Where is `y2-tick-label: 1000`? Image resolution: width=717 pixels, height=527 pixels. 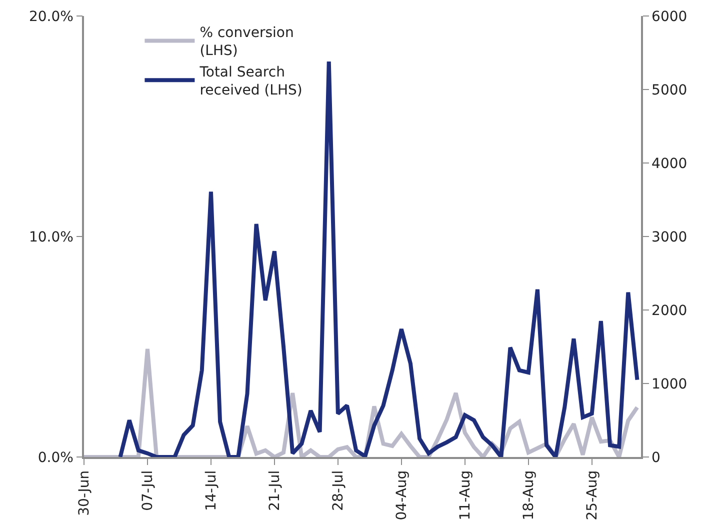 y2-tick-label: 1000 is located at coordinates (670, 384).